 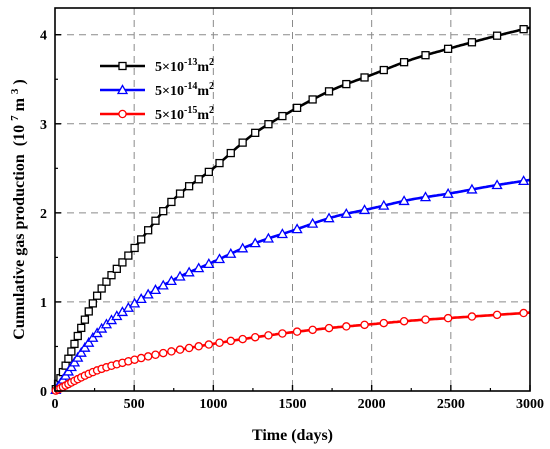 I want to click on legend-item-1: 5×10-14m2, so click(x=157, y=90).